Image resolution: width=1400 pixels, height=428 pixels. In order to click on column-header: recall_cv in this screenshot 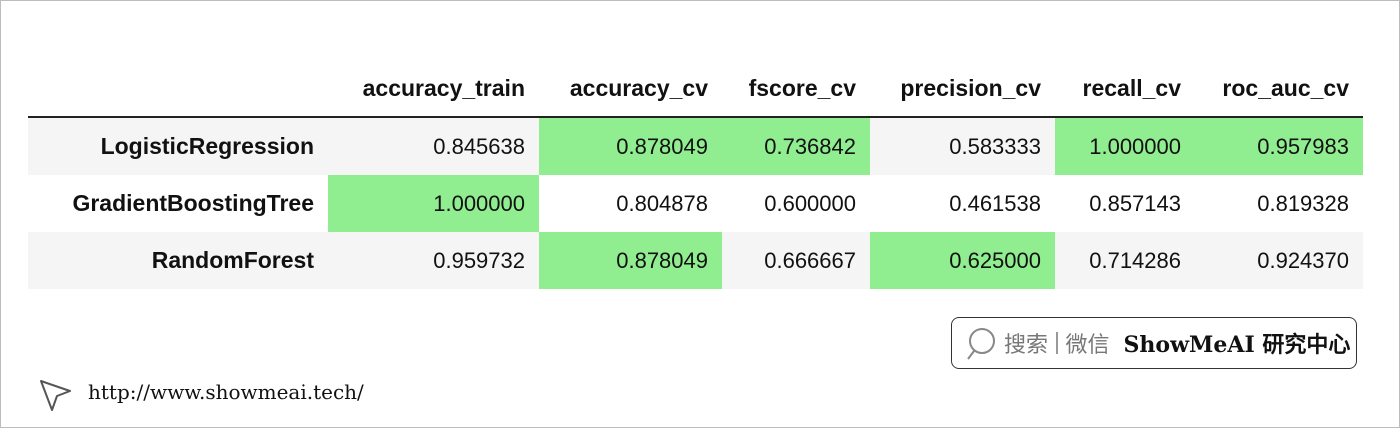, I will do `click(1131, 87)`.